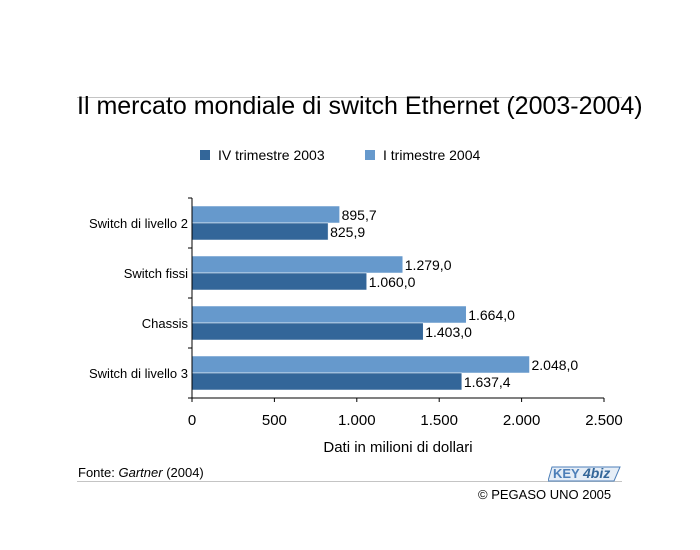  Describe the element at coordinates (439, 420) in the screenshot. I see `x-tick-label: 1.500` at that location.